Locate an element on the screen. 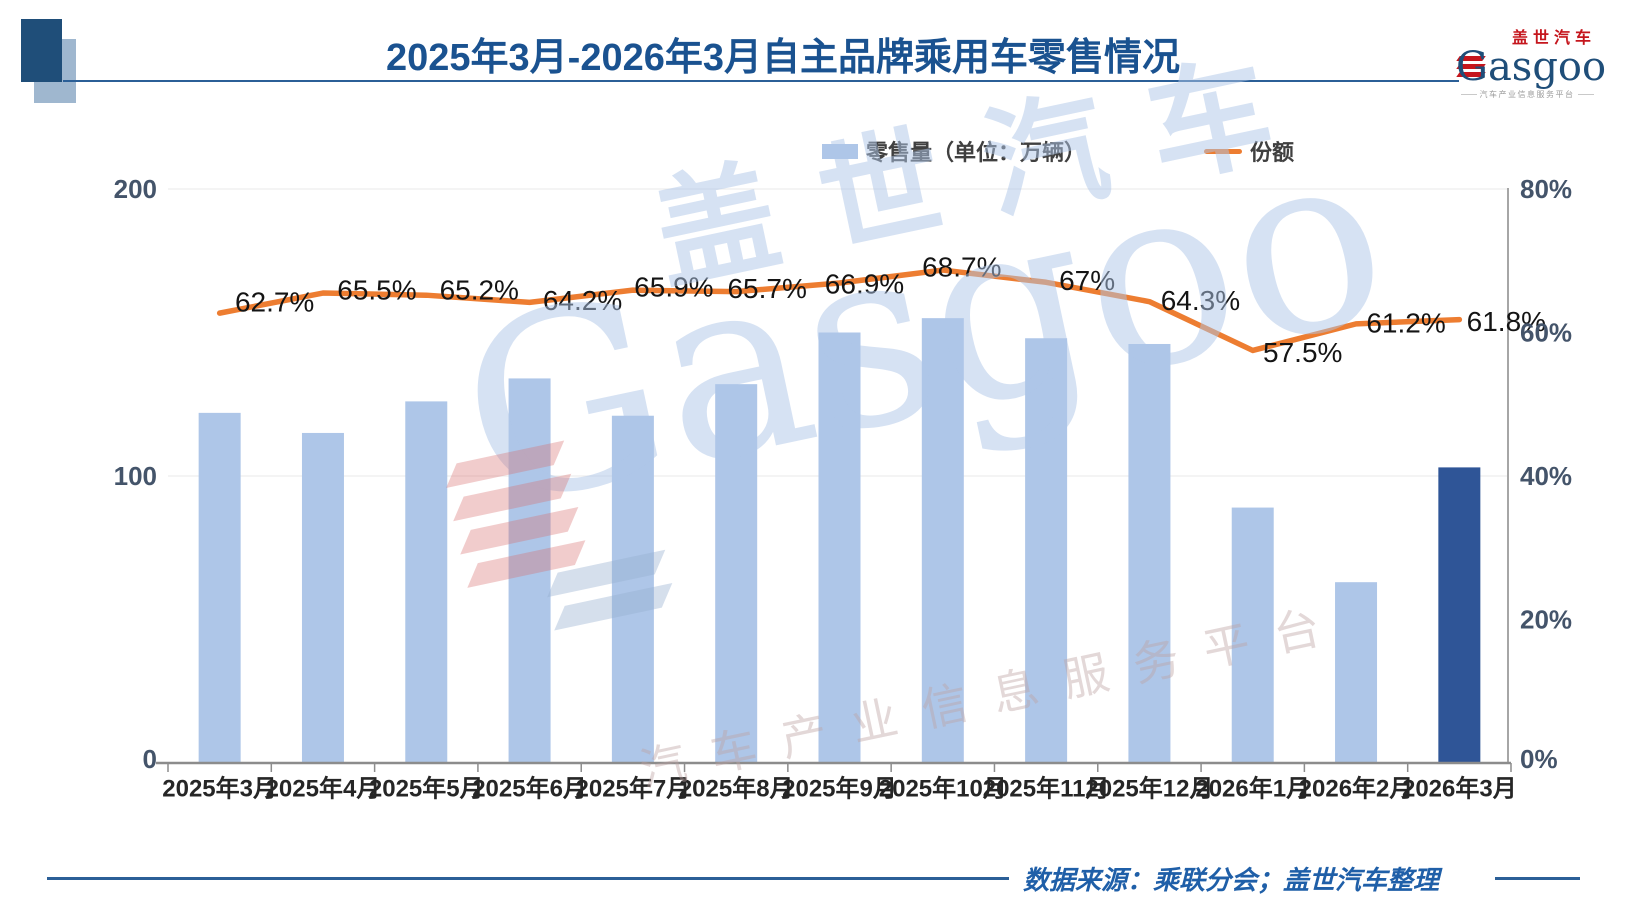  share-line is located at coordinates (839, 310).